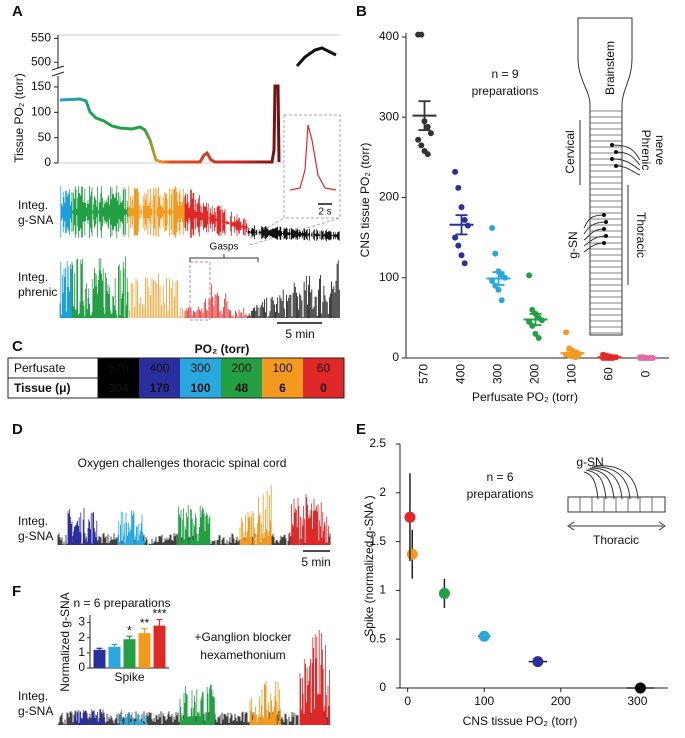 The width and height of the screenshot is (685, 738). What do you see at coordinates (35, 220) in the screenshot?
I see `trace-label: g-SNA` at bounding box center [35, 220].